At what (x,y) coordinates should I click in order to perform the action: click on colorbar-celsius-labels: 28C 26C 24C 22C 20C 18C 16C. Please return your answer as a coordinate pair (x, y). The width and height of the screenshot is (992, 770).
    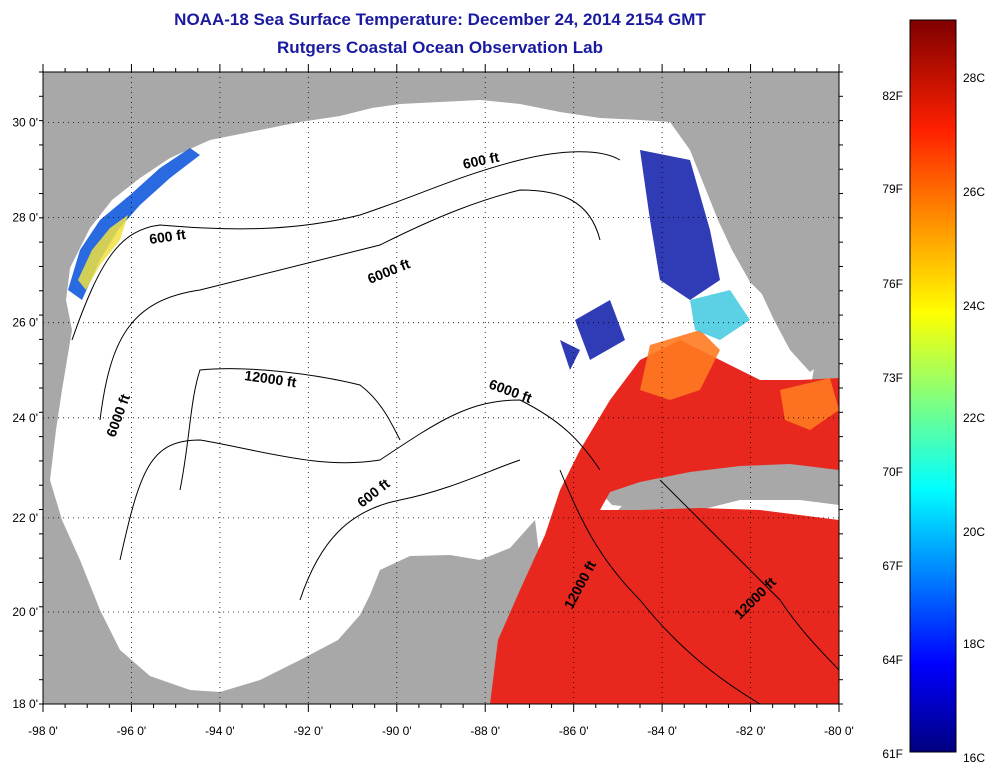
    Looking at the image, I should click on (974, 418).